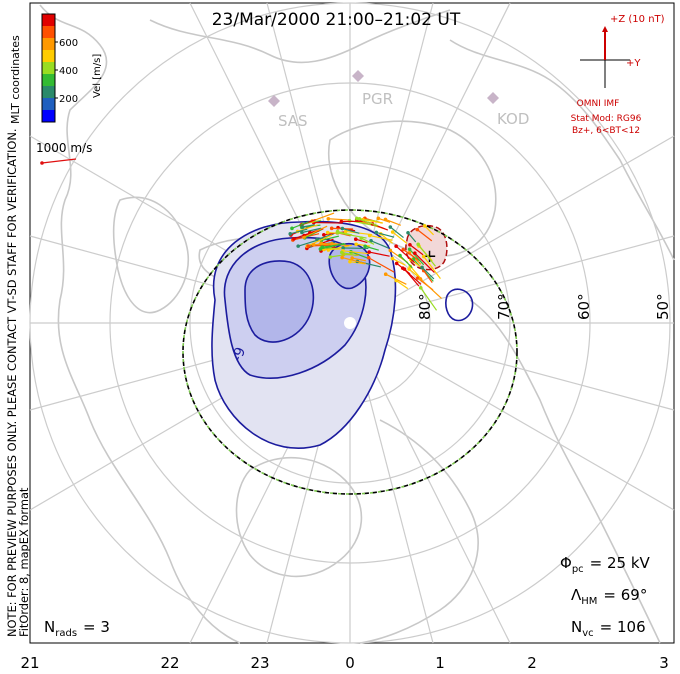 The height and width of the screenshot is (674, 680). Describe the element at coordinates (358, 76) in the screenshot. I see `station-marker-pgr` at that location.